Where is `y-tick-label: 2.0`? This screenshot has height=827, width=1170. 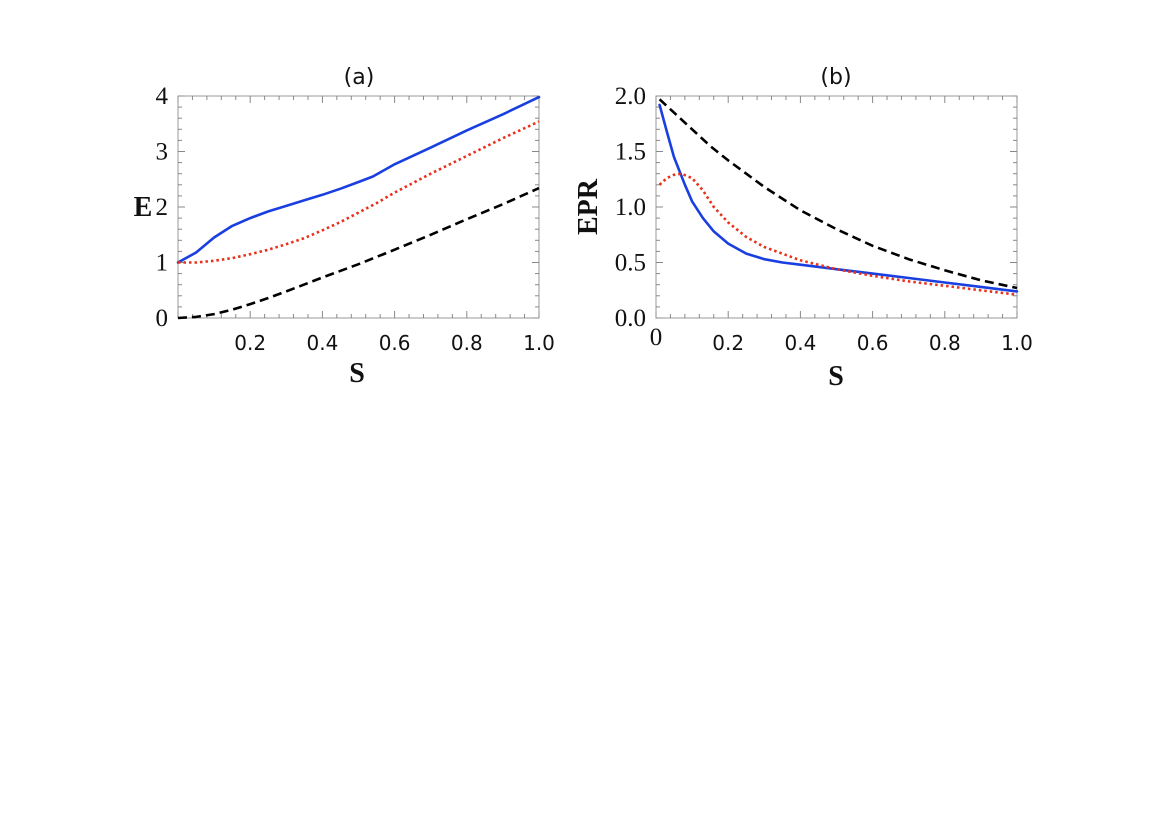 y-tick-label: 2.0 is located at coordinates (630, 96).